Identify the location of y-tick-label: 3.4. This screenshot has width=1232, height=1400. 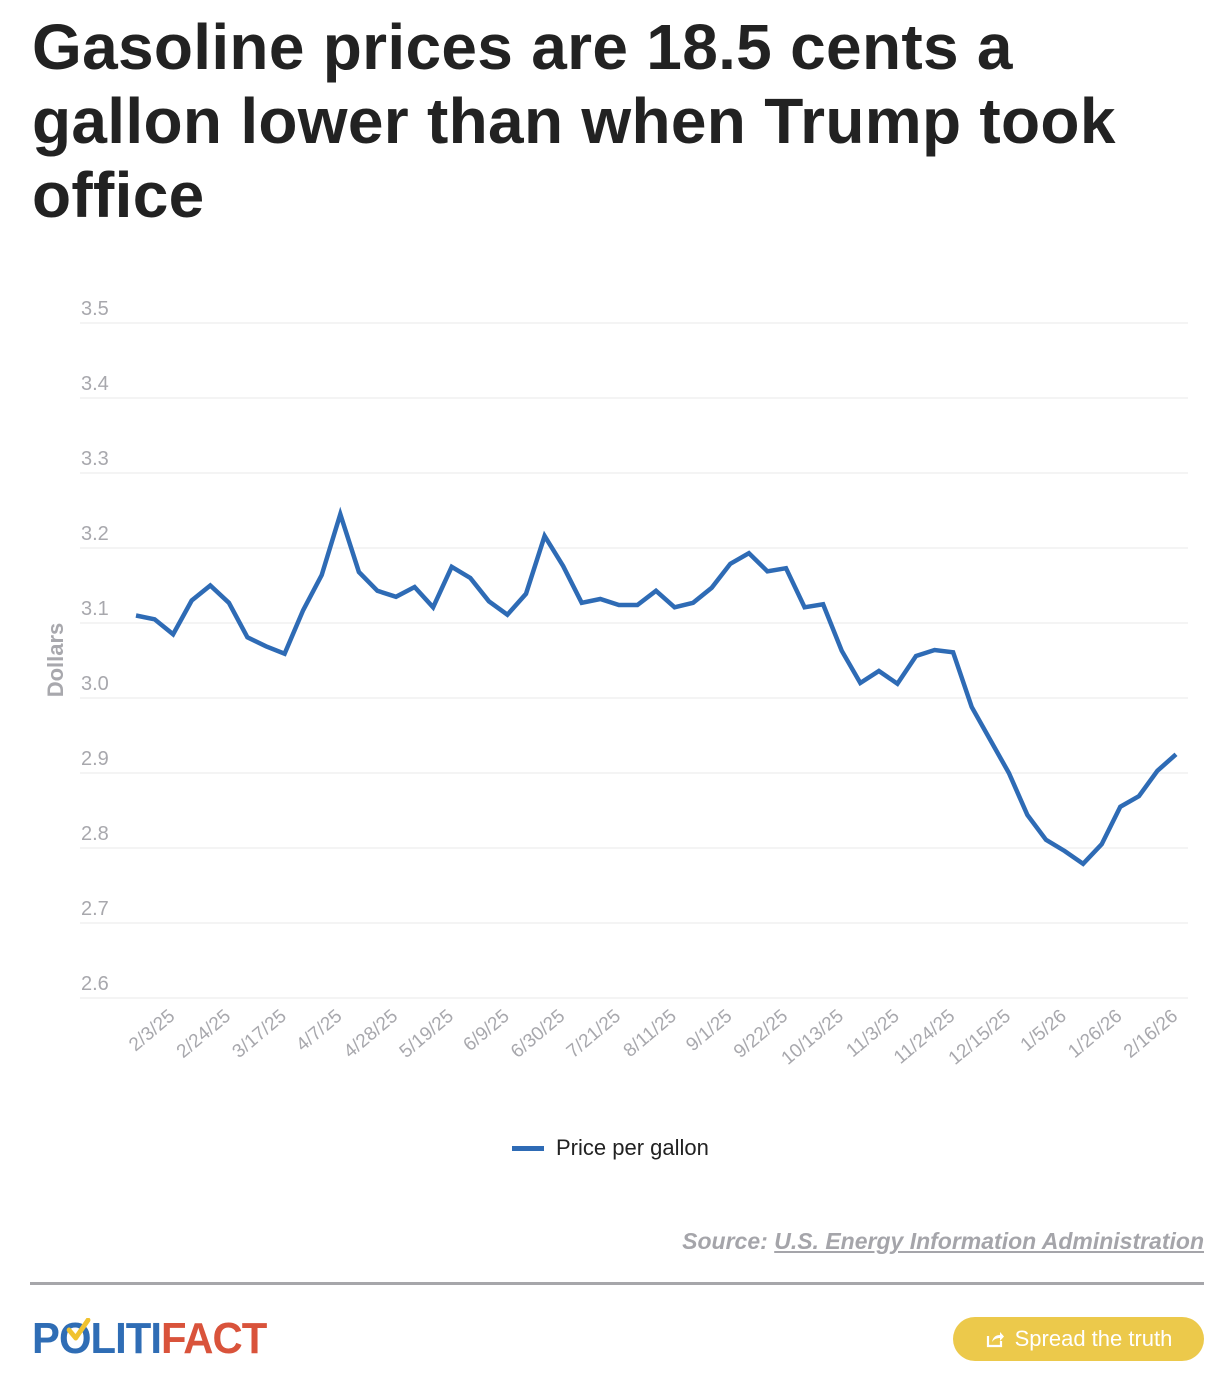
(95, 384).